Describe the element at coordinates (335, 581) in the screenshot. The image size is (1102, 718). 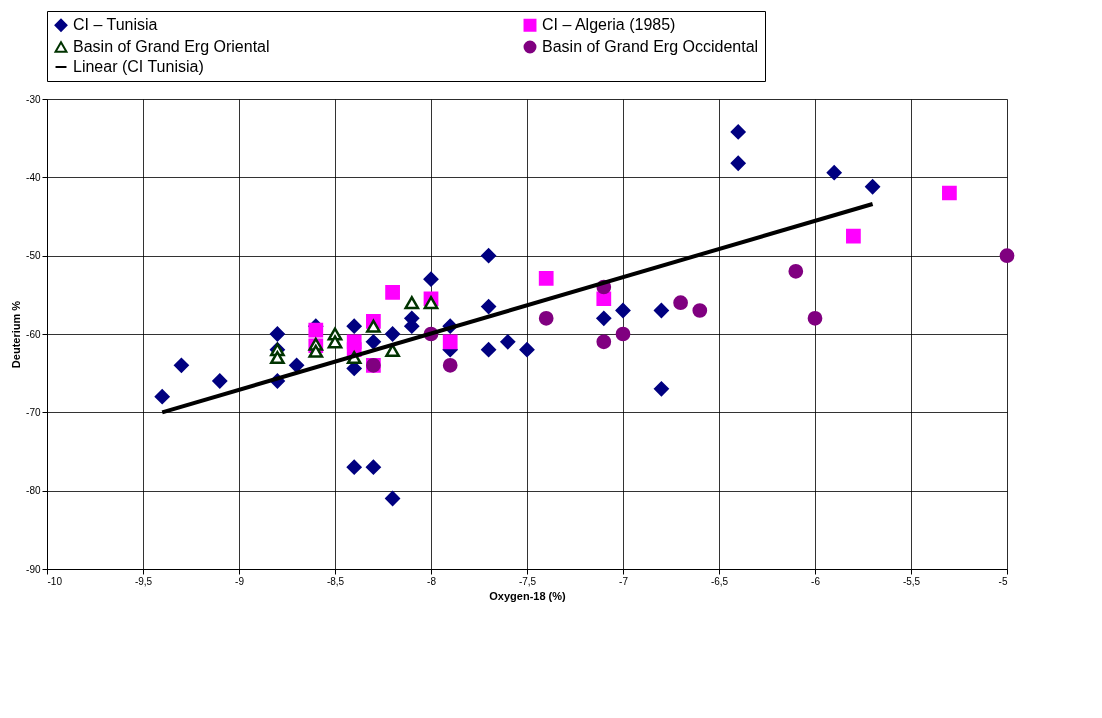
I see `x-tick-label: -8,5` at that location.